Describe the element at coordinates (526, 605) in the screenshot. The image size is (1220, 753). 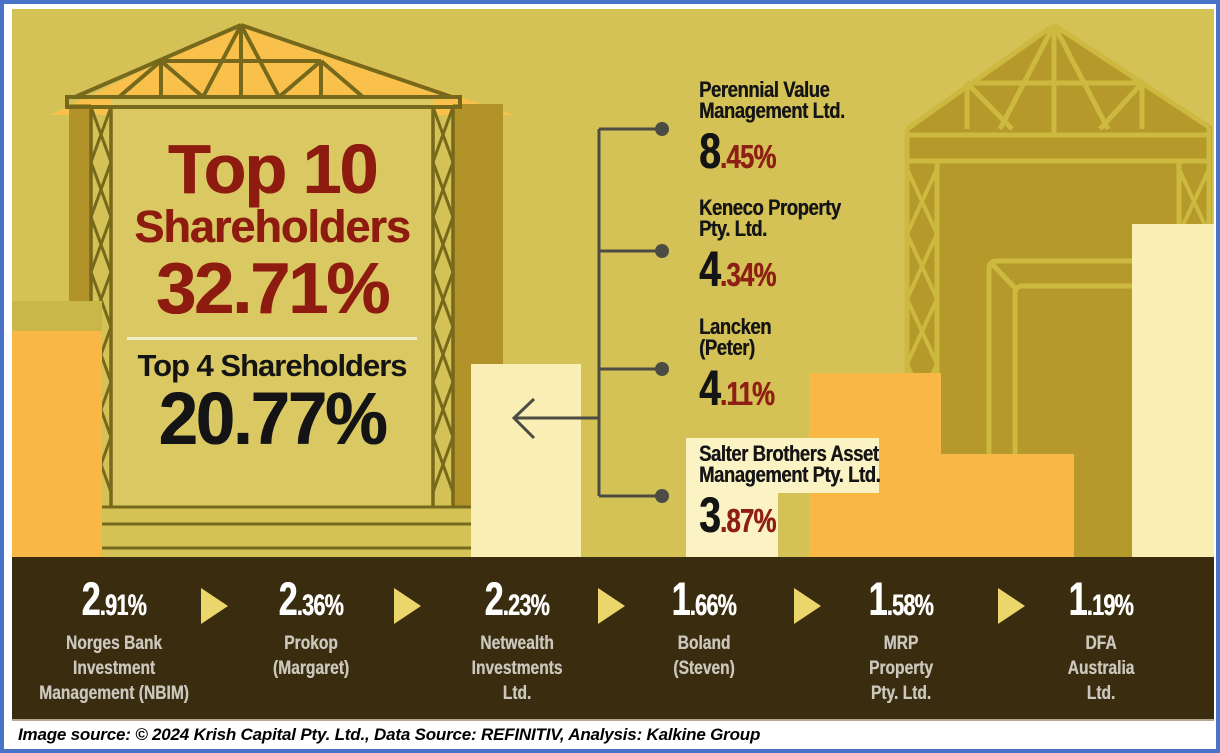
I see `pct-decimal: .23%` at that location.